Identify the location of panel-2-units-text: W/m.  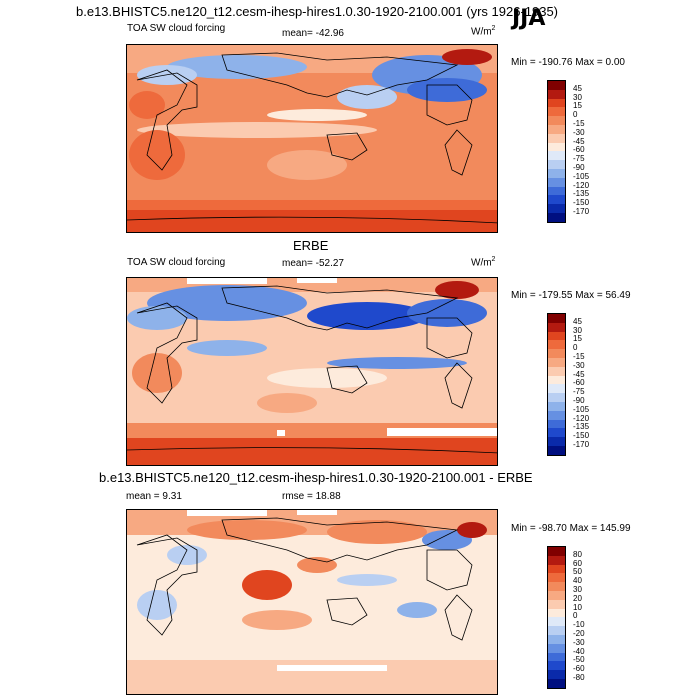
(481, 263).